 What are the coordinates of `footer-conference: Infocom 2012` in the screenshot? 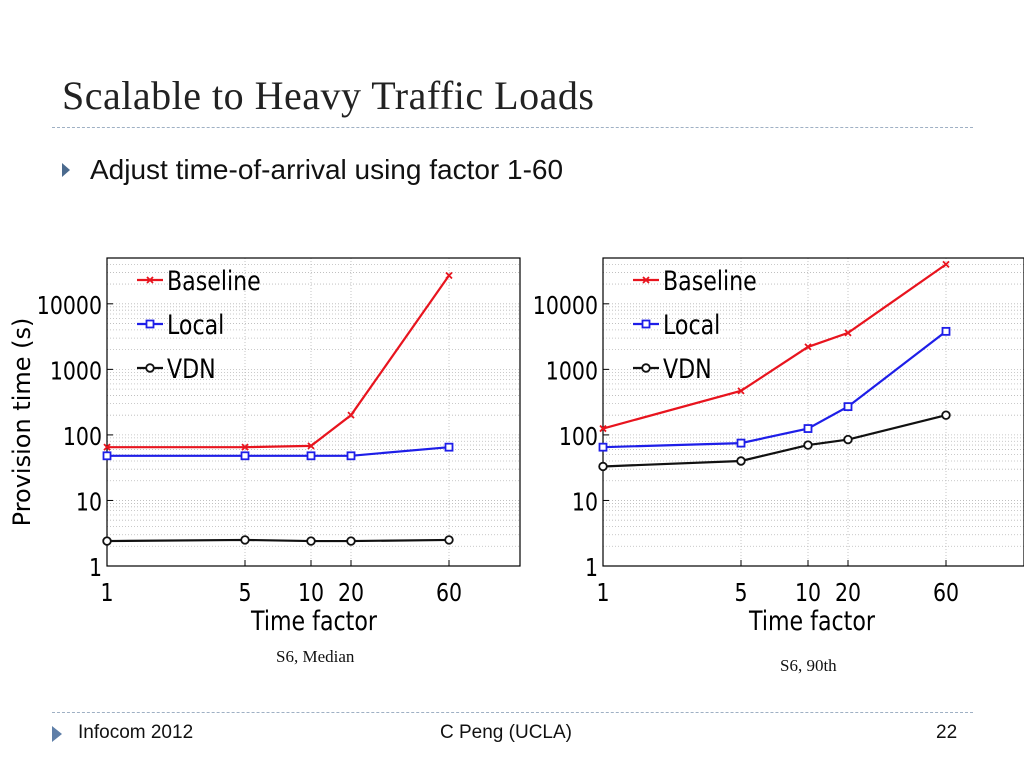 It's located at (136, 732).